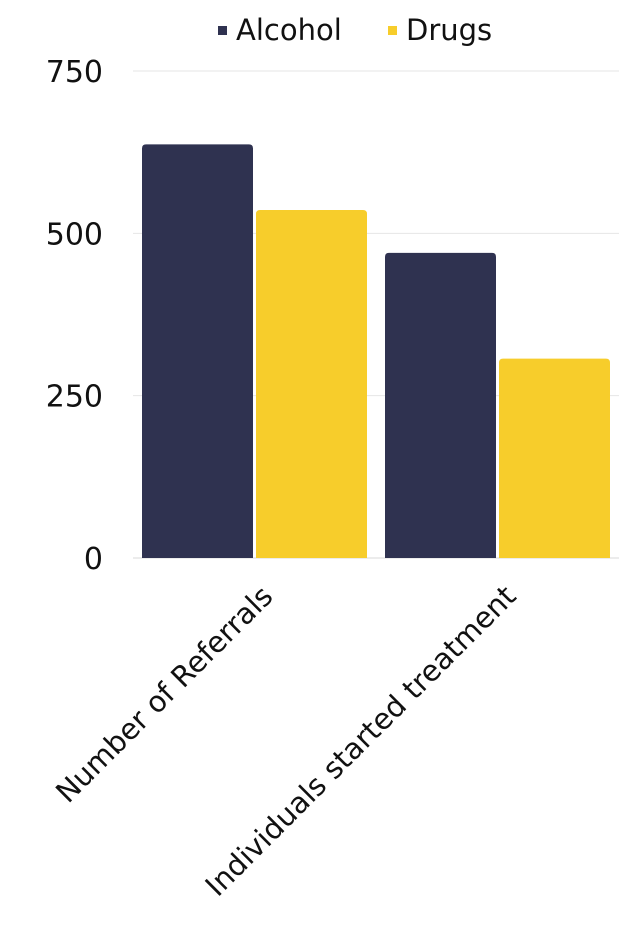 This screenshot has width=619, height=942. Describe the element at coordinates (74, 234) in the screenshot. I see `y-tick-label: 500` at that location.